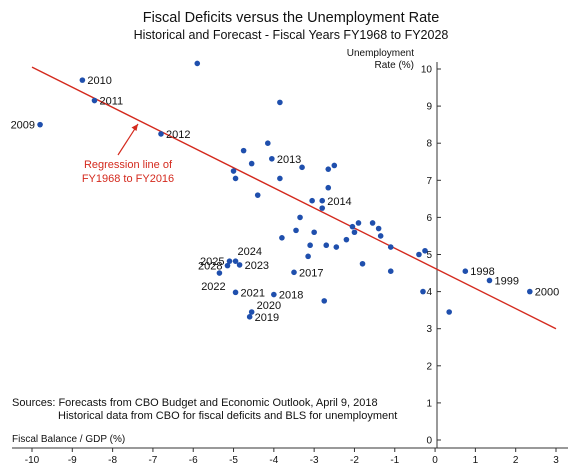 Image resolution: width=583 pixels, height=467 pixels. I want to click on x-tick-label: -6, so click(193, 460).